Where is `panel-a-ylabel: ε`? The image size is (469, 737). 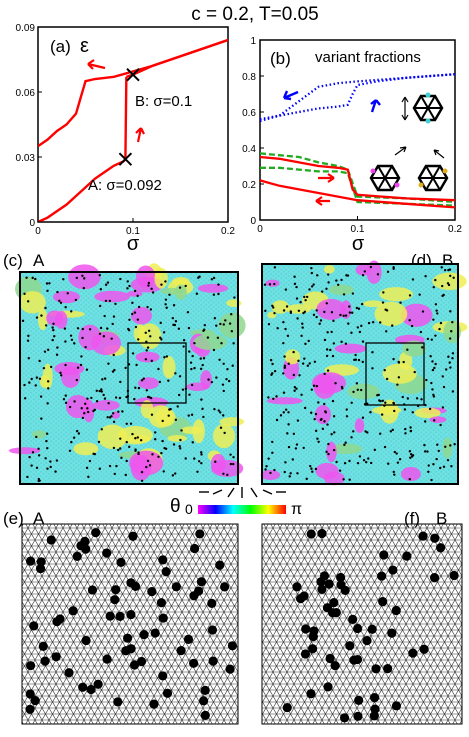
panel-a-ylabel: ε is located at coordinates (84, 46).